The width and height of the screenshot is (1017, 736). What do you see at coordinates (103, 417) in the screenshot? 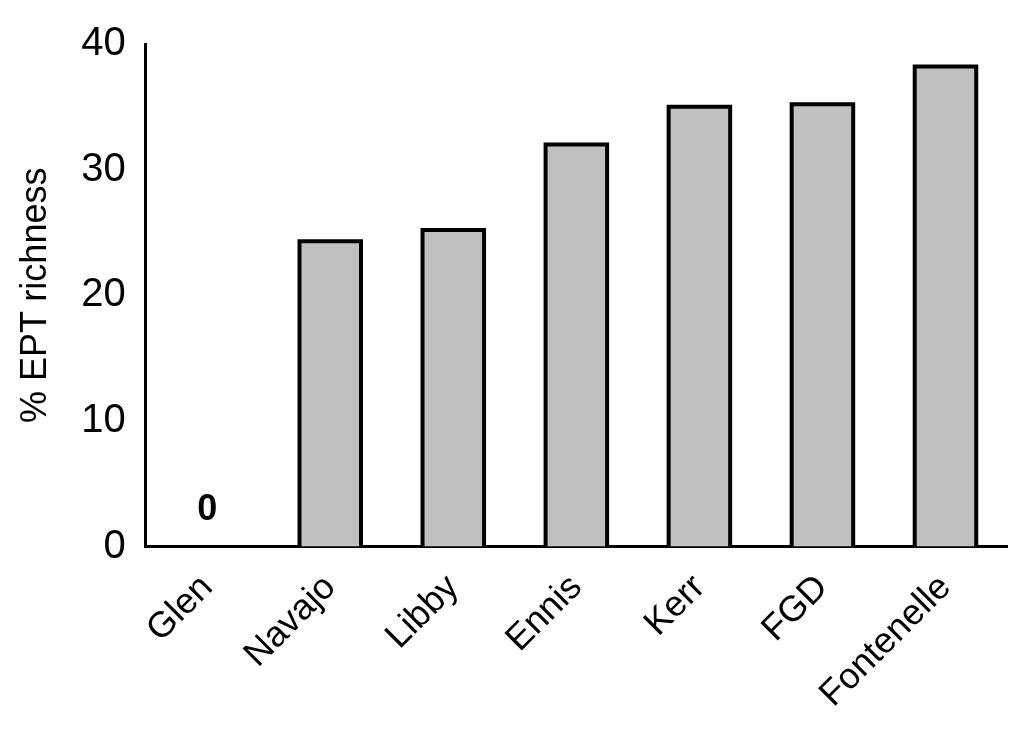
I see `y-tick-label: 10` at bounding box center [103, 417].